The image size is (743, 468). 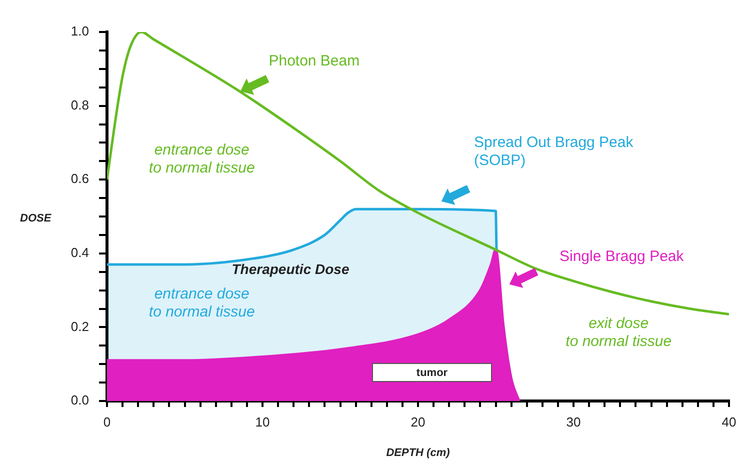 I want to click on x-tick-label: 10, so click(x=262, y=422).